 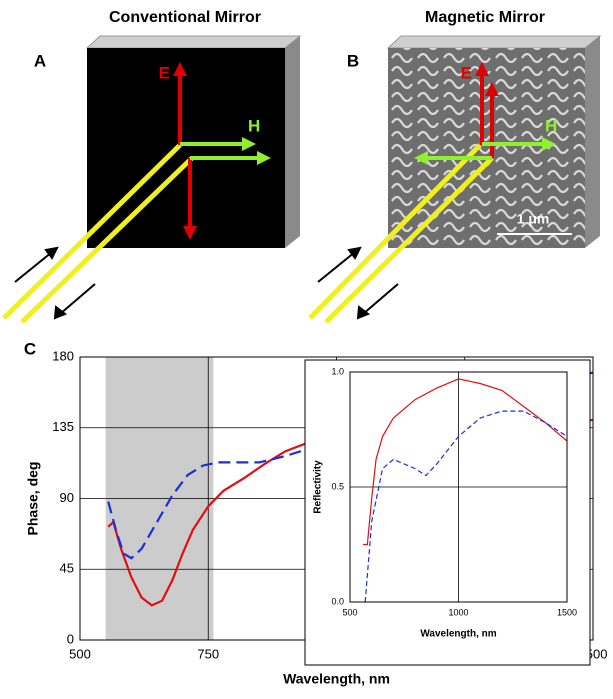 What do you see at coordinates (70, 638) in the screenshot?
I see `y-tick-label: 0` at bounding box center [70, 638].